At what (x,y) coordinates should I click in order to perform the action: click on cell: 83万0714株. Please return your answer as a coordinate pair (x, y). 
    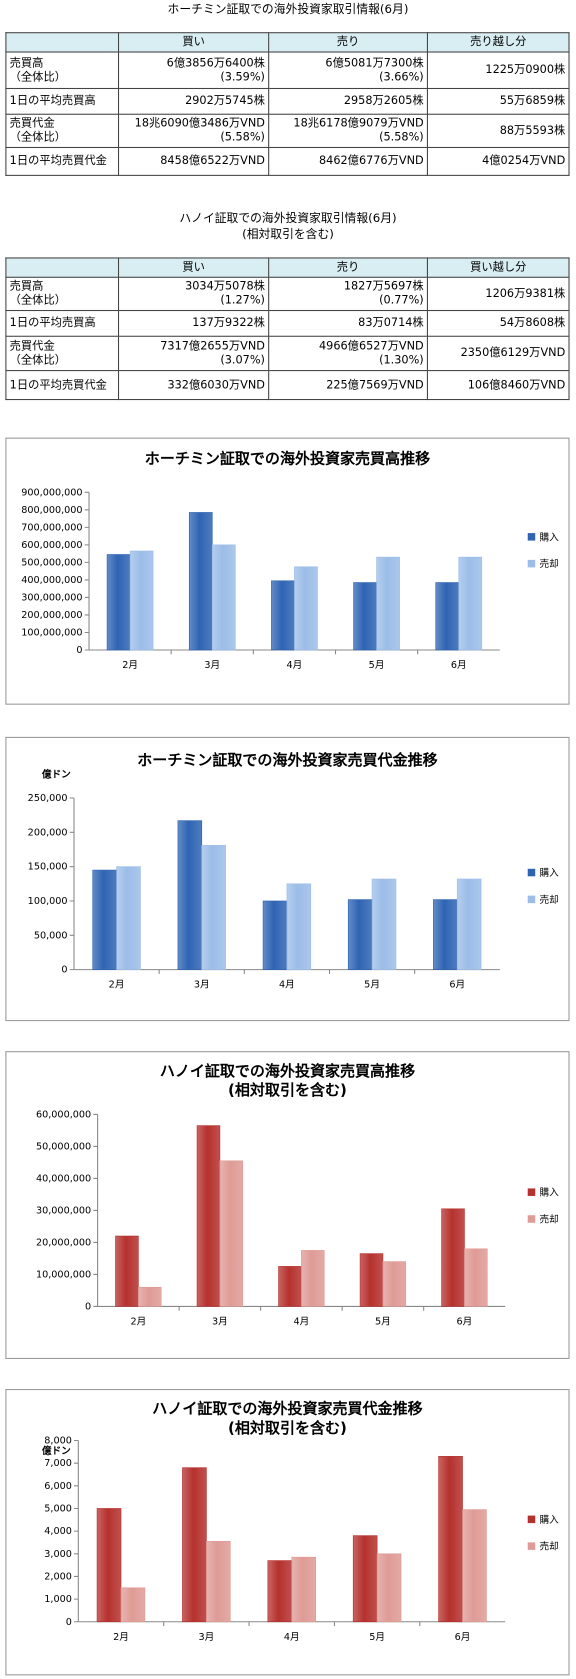
    Looking at the image, I should click on (348, 323).